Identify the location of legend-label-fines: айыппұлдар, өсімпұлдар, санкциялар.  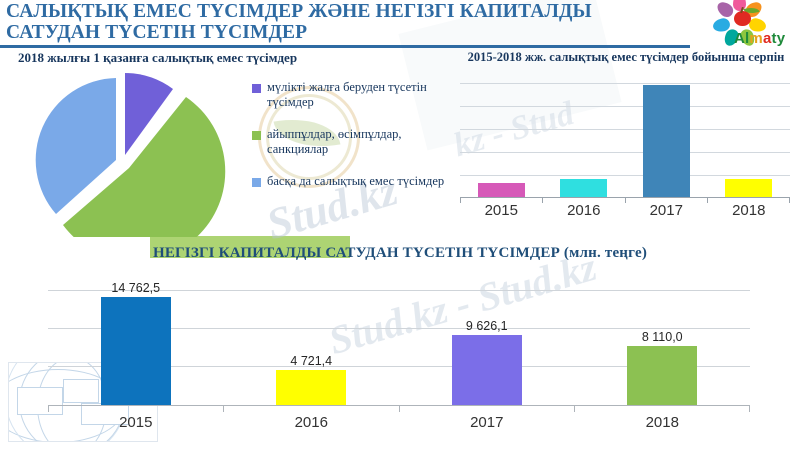
(334, 141).